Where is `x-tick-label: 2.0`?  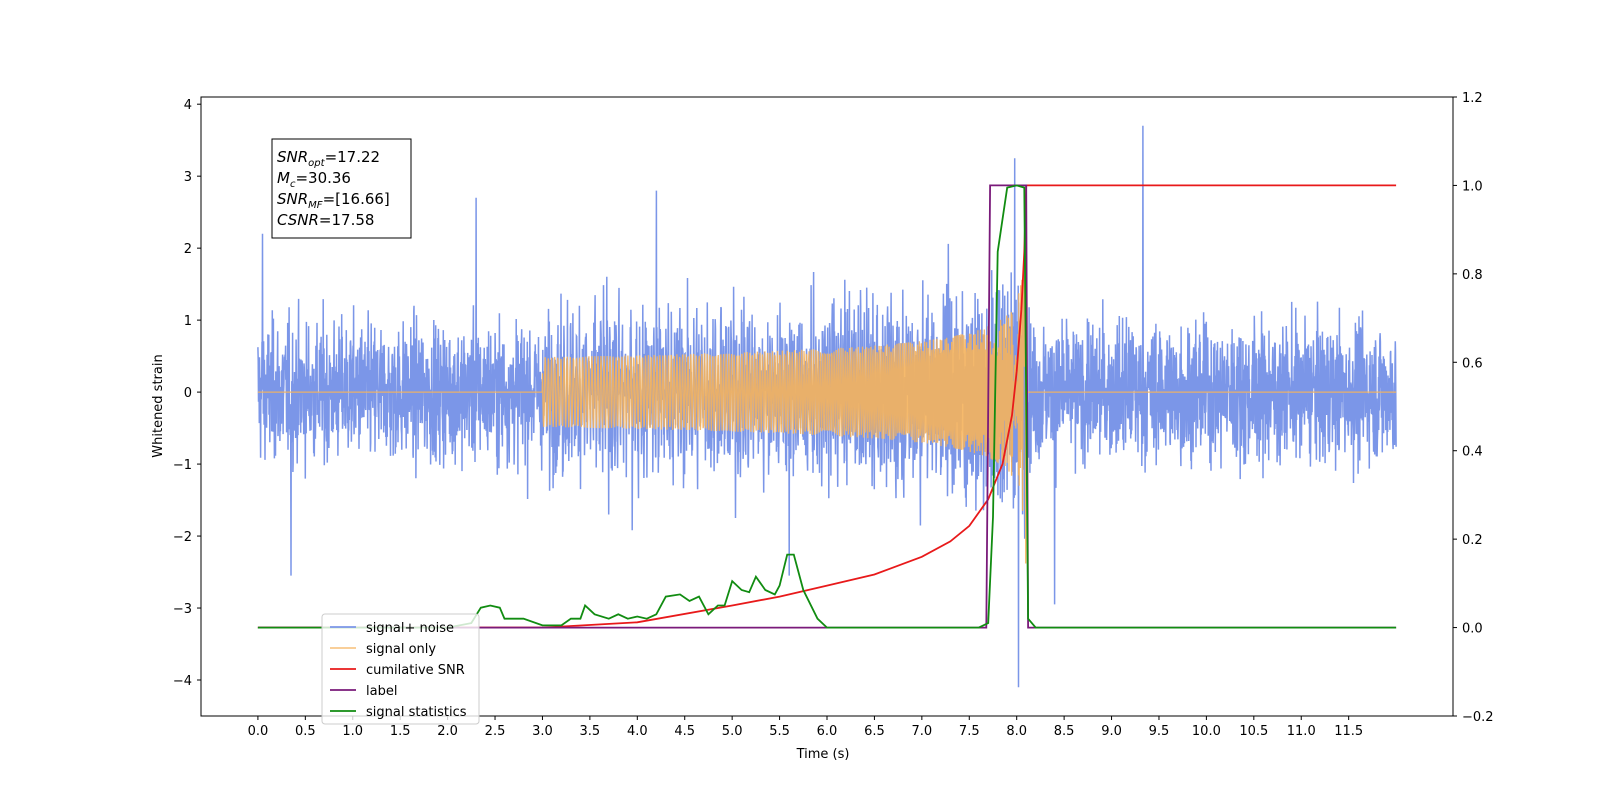 x-tick-label: 2.0 is located at coordinates (447, 731).